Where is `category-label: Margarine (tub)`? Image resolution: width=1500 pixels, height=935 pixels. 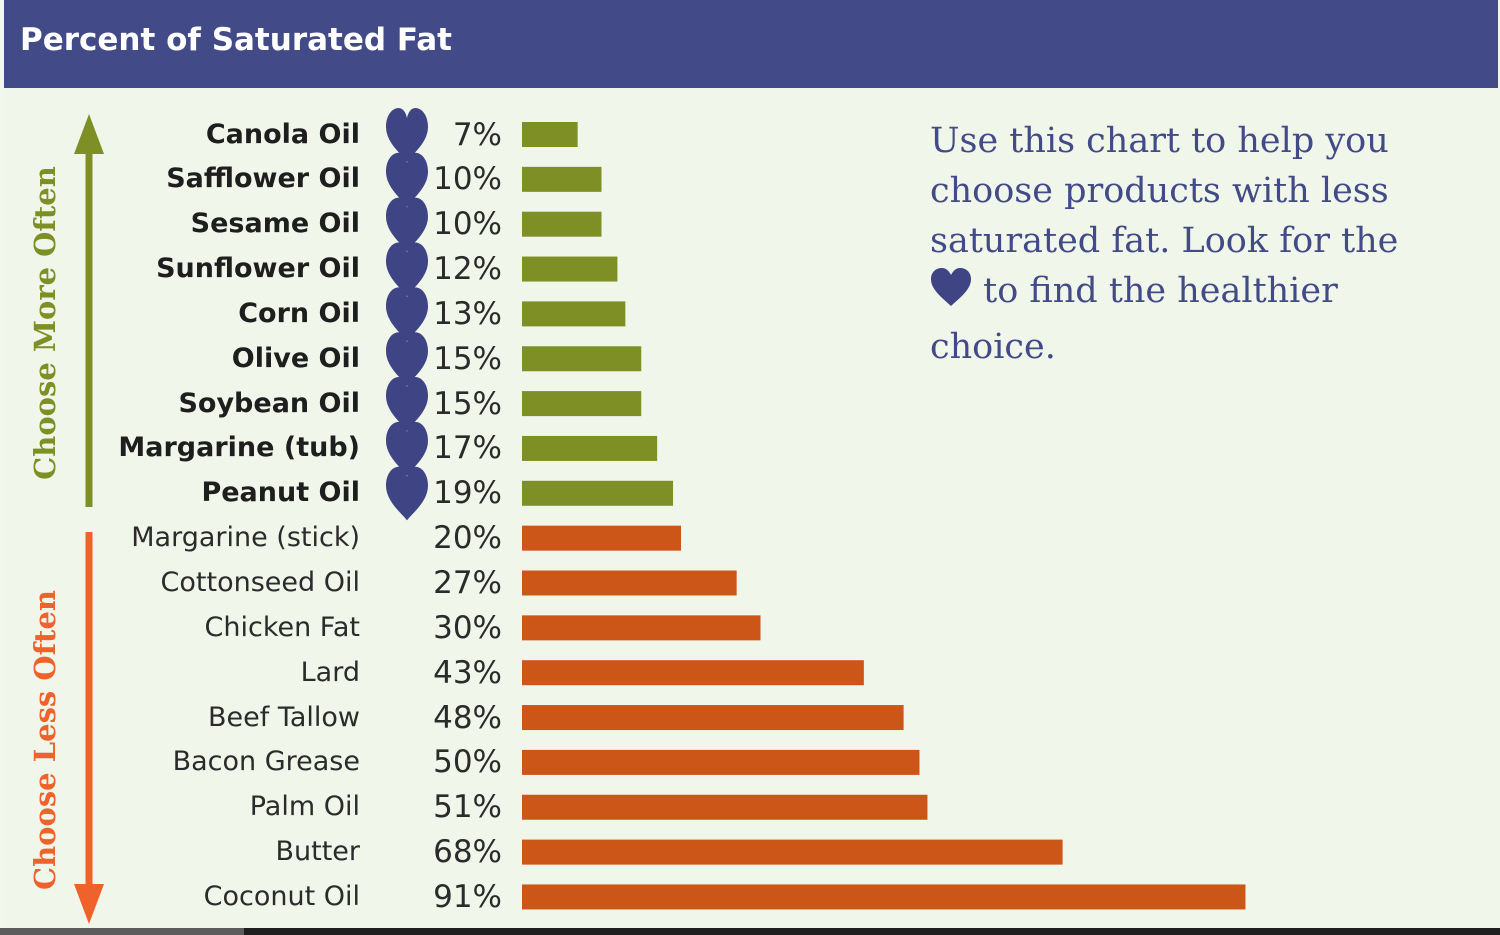 category-label: Margarine (tub) is located at coordinates (239, 448).